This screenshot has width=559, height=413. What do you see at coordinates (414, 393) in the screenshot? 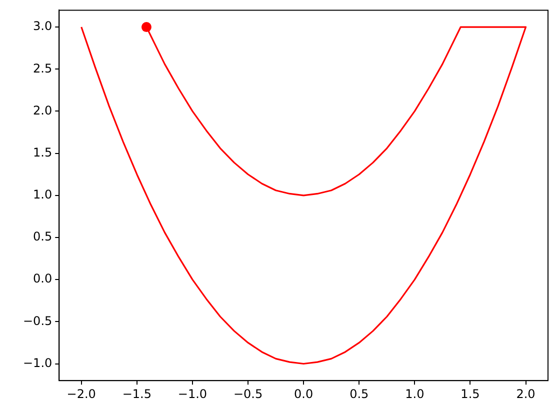
I see `x-tick-label: 1.0` at bounding box center [414, 393].